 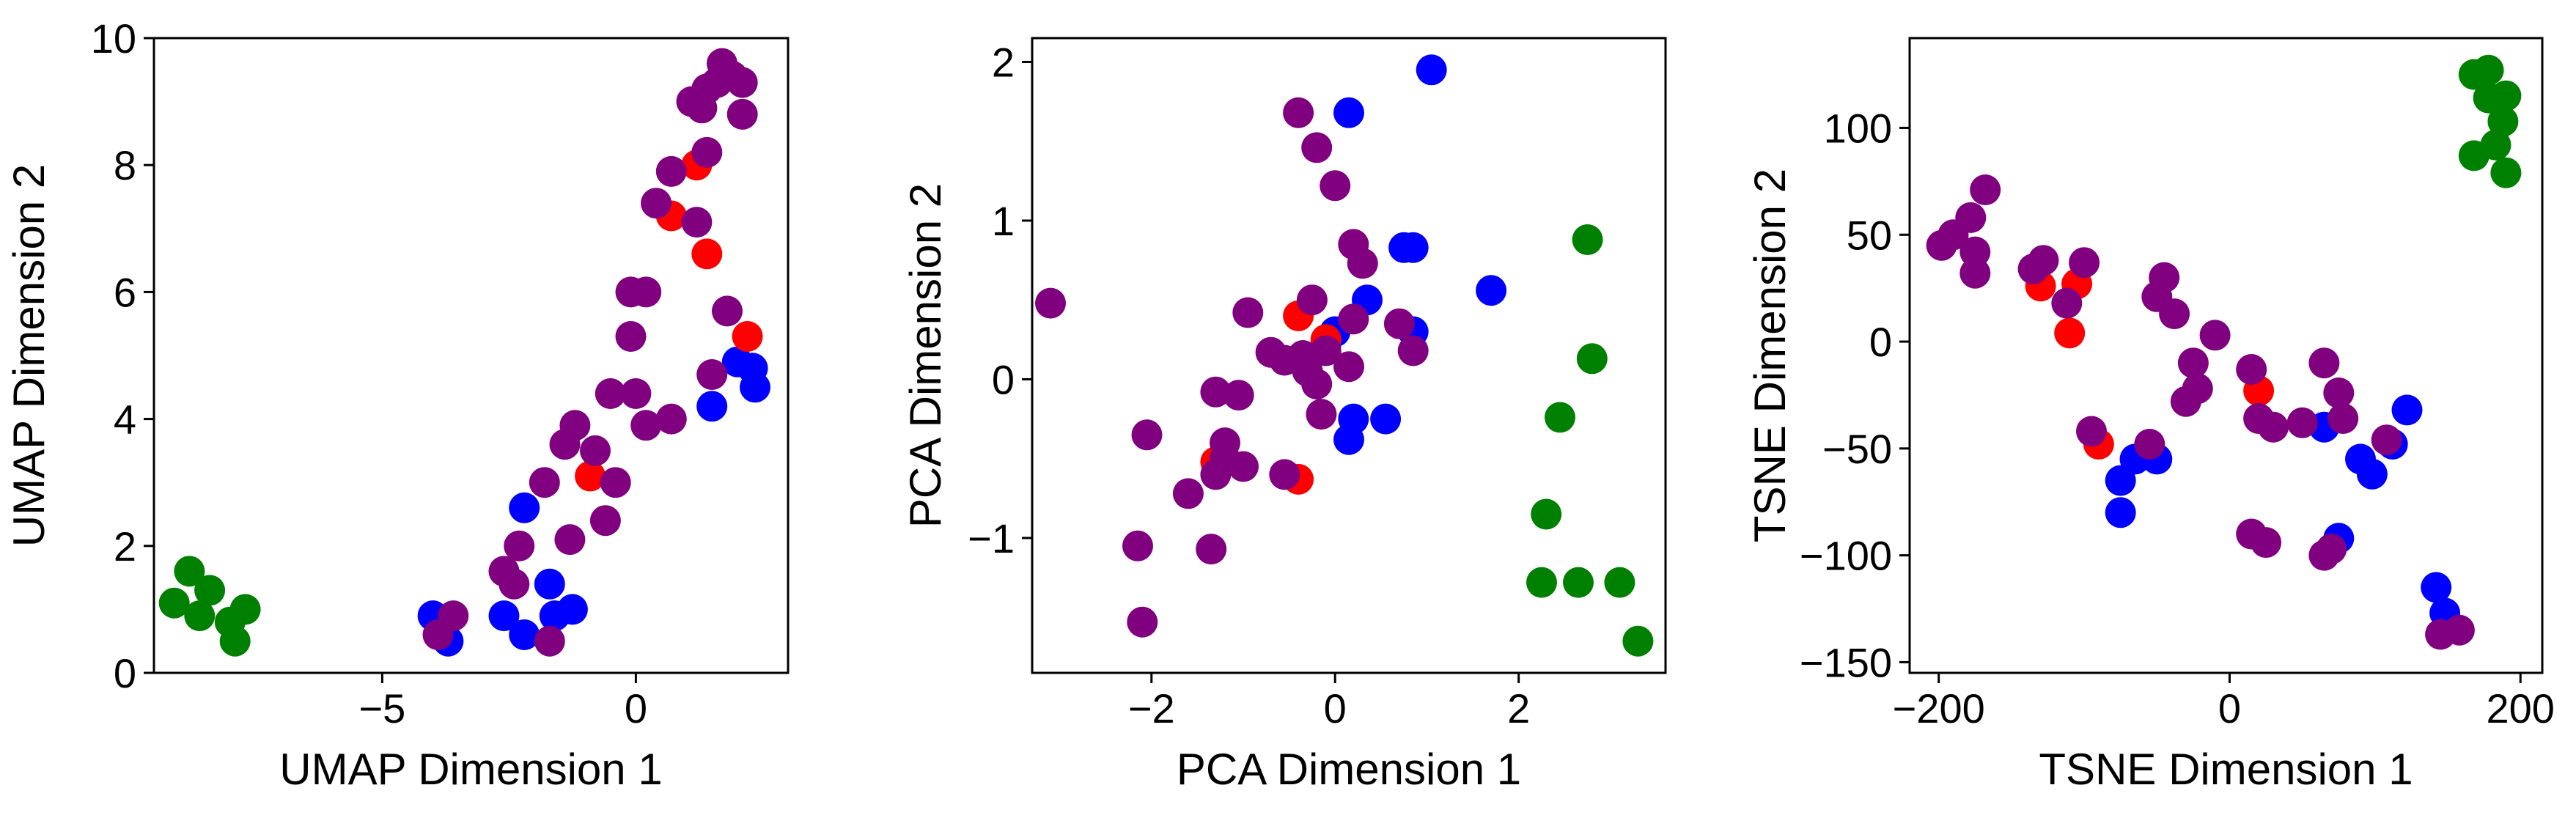 What do you see at coordinates (2521, 708) in the screenshot?
I see `tsne-x-tick-label: 200` at bounding box center [2521, 708].